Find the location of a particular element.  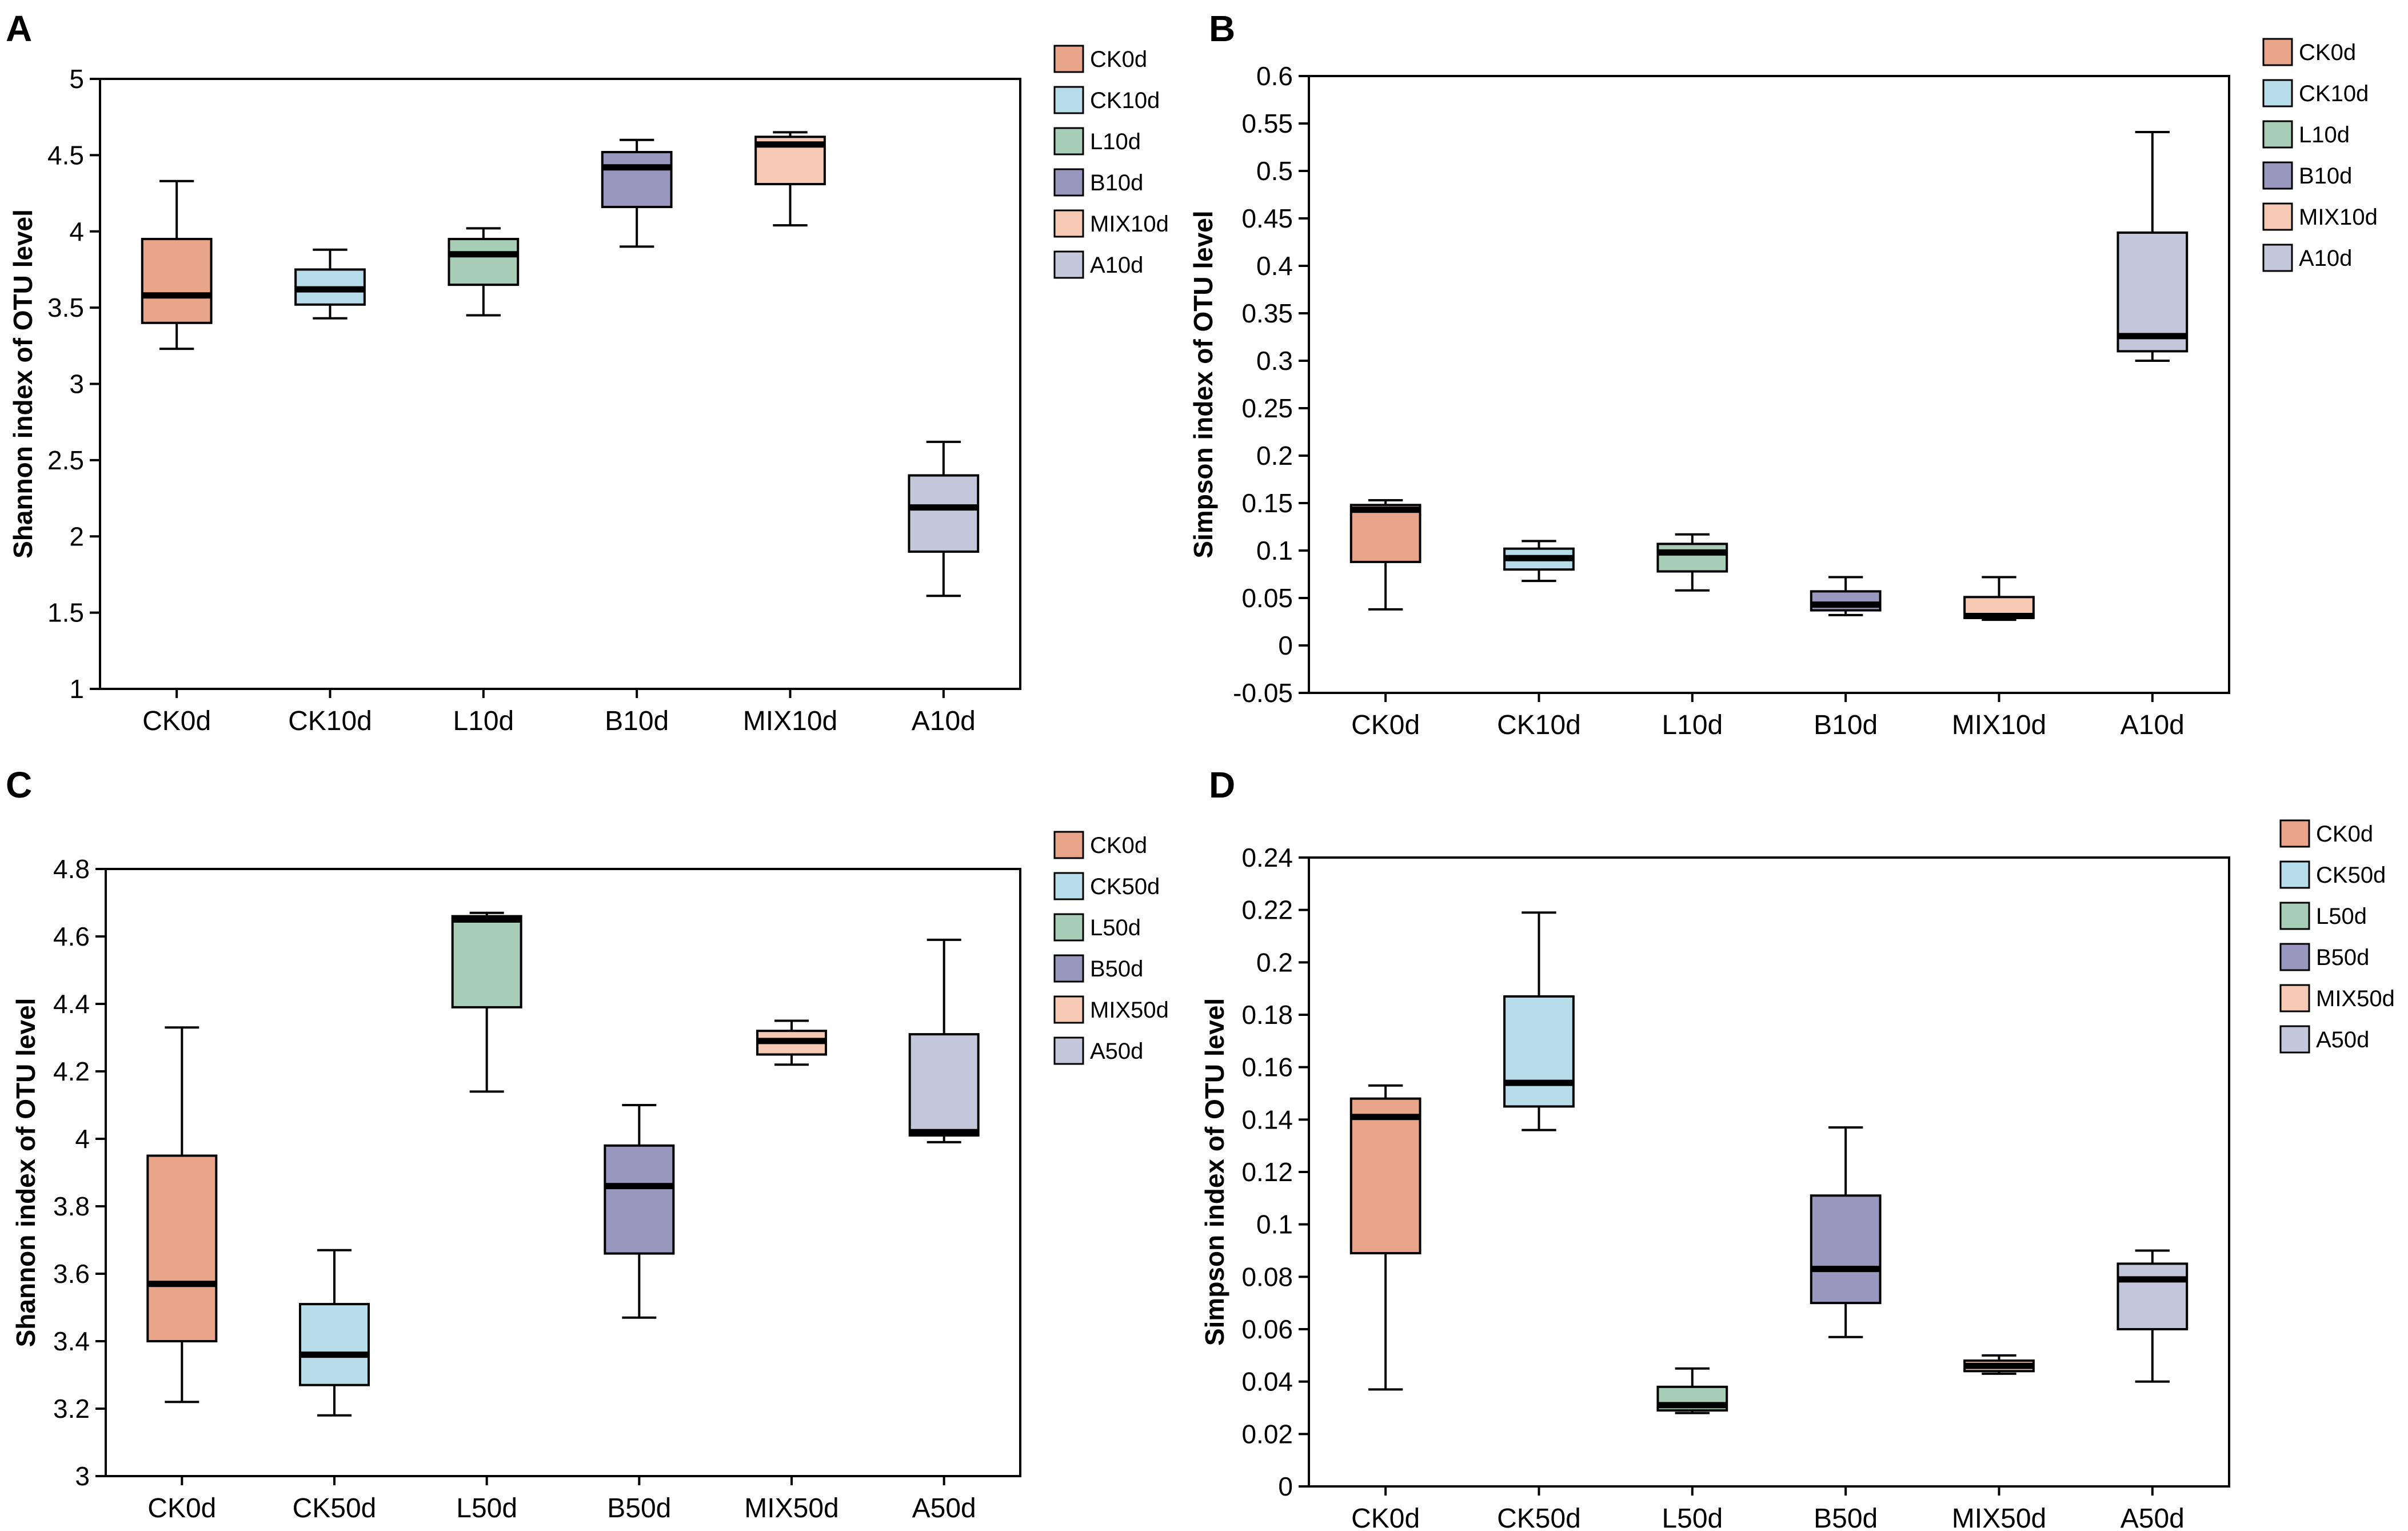

panel-letter: B is located at coordinates (1222, 29).